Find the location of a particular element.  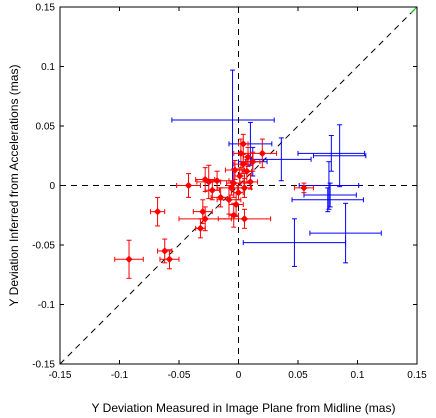

x-tick-label: -0.15 is located at coordinates (60, 375).